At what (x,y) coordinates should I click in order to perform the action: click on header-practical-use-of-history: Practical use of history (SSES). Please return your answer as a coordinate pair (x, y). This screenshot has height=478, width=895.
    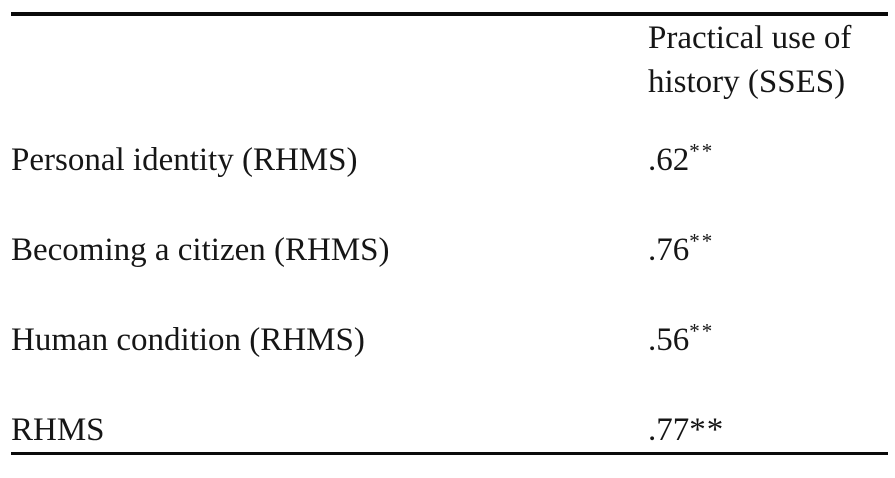
    Looking at the image, I should click on (750, 60).